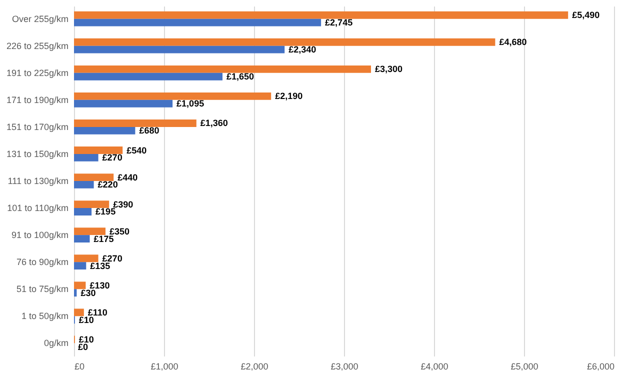 This screenshot has width=634, height=375. What do you see at coordinates (302, 49) in the screenshot?
I see `data-label: £2,340` at bounding box center [302, 49].